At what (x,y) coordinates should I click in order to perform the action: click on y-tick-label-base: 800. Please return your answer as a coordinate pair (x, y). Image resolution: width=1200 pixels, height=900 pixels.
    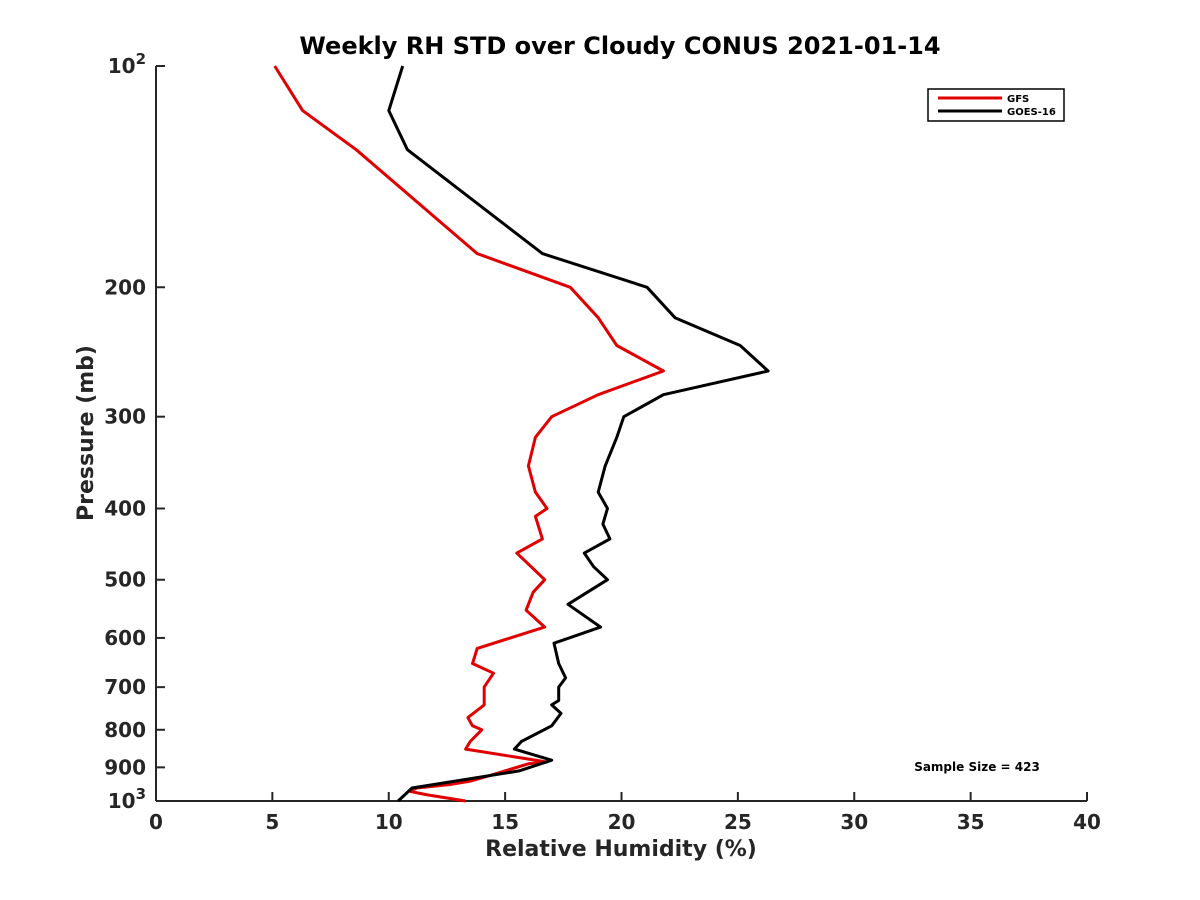
    Looking at the image, I should click on (125, 730).